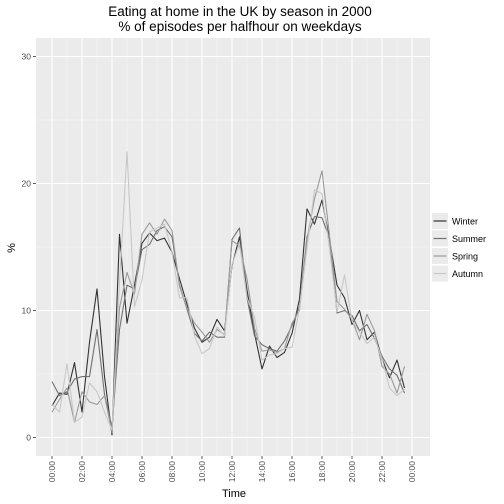 This screenshot has width=504, height=504. What do you see at coordinates (234, 494) in the screenshot?
I see `x-axis-title: Time` at bounding box center [234, 494].